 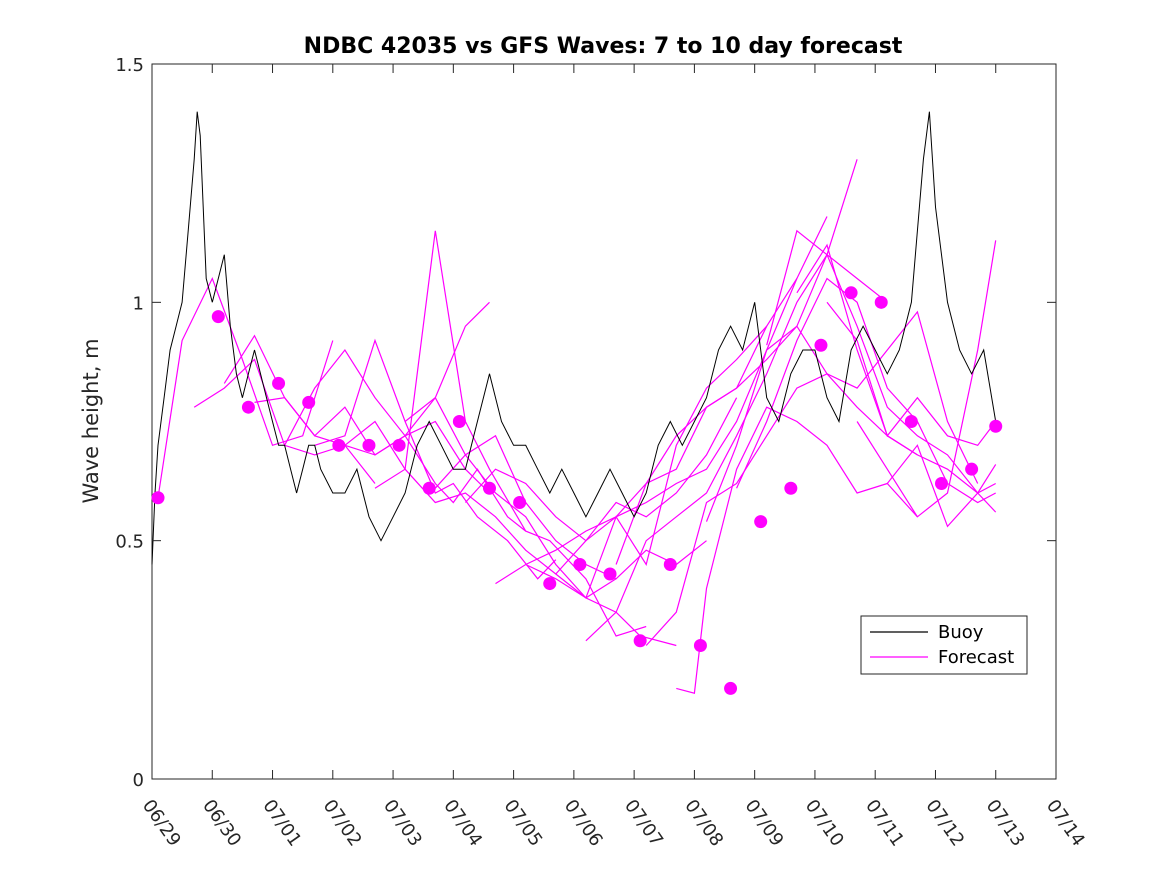 I want to click on x-tick-label: 07/03, so click(x=402, y=823).